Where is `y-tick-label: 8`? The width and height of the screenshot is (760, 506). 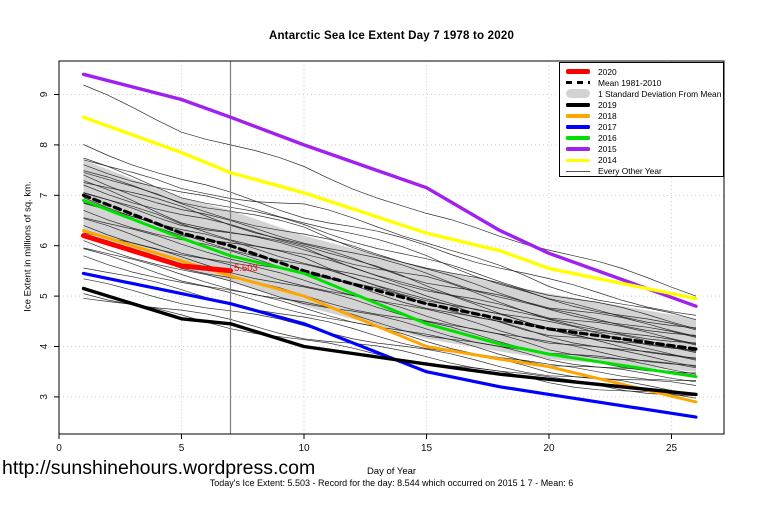
y-tick-label: 8 is located at coordinates (44, 145).